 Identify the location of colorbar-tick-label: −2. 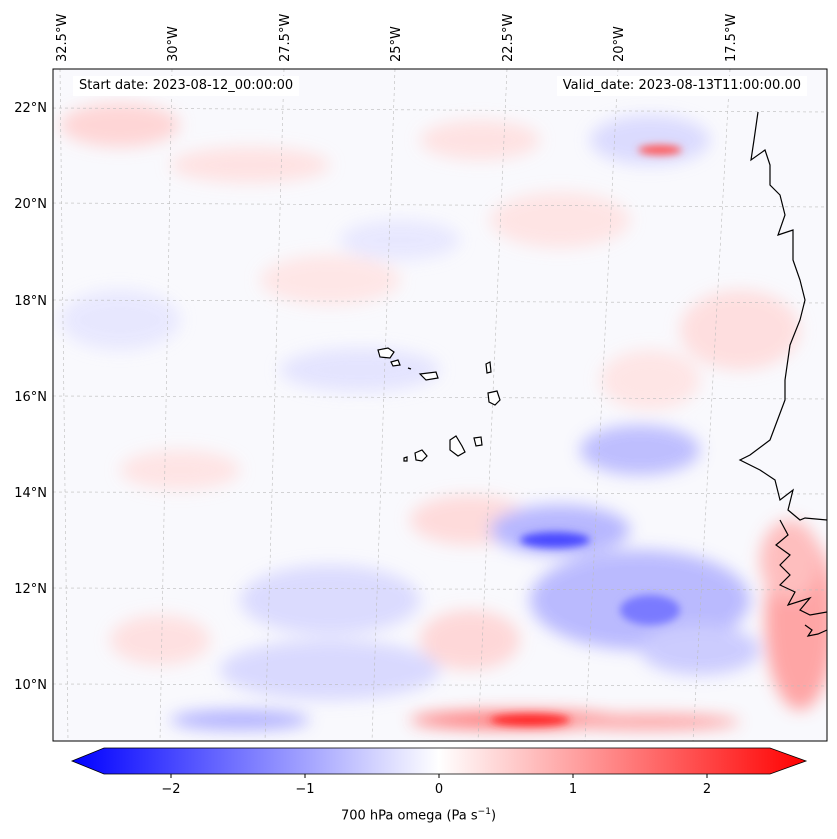
(170, 789).